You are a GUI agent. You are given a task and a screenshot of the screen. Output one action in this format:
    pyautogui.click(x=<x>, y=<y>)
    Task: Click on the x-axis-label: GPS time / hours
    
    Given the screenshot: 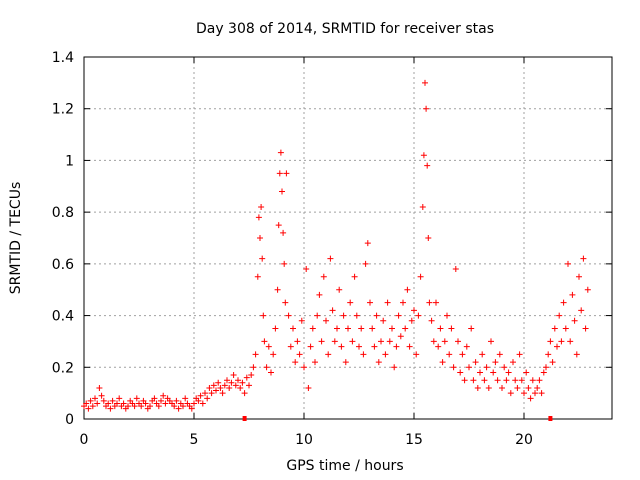 What is the action you would take?
    pyautogui.click(x=344, y=466)
    